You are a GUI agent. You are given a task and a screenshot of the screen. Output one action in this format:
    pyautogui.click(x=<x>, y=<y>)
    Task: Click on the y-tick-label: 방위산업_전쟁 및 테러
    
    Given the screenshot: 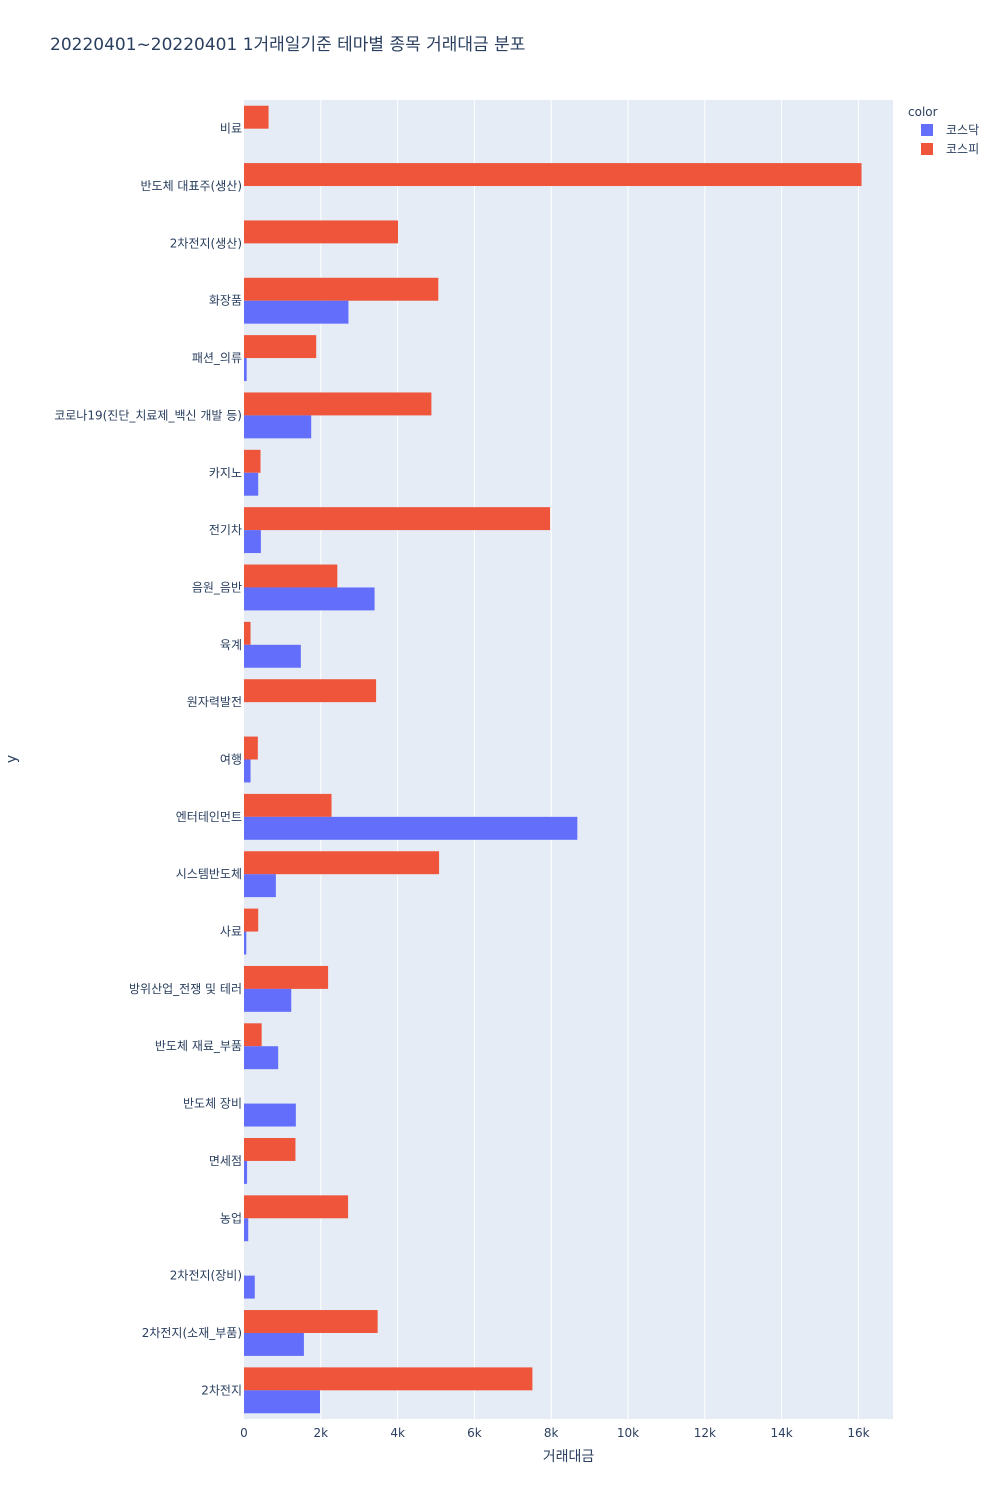 What is the action you would take?
    pyautogui.click(x=185, y=989)
    